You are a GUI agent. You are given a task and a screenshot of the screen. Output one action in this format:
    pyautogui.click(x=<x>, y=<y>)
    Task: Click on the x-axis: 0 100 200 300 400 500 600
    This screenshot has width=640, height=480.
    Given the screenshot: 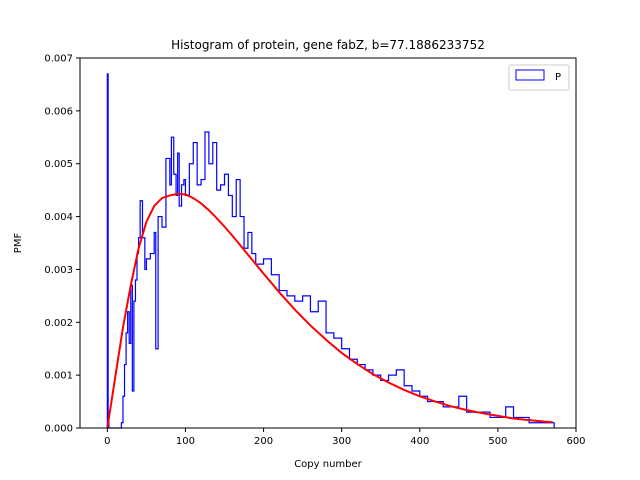 What is the action you would take?
    pyautogui.click(x=345, y=437)
    